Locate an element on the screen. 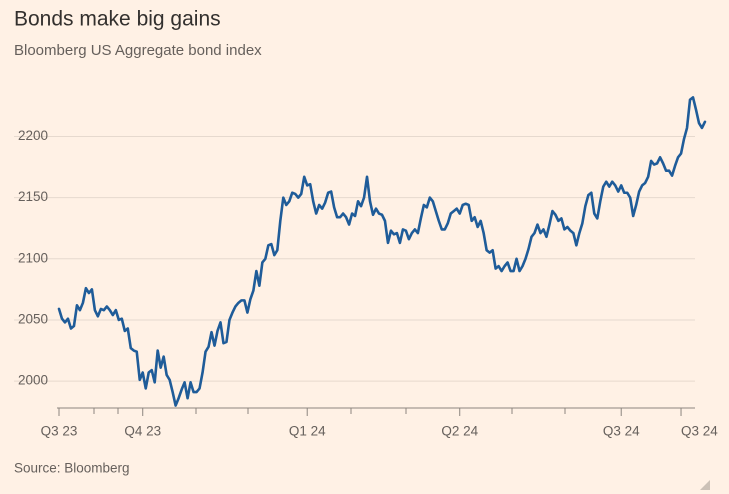 This screenshot has height=494, width=729. x-tick-label: Q4 23 is located at coordinates (142, 431).